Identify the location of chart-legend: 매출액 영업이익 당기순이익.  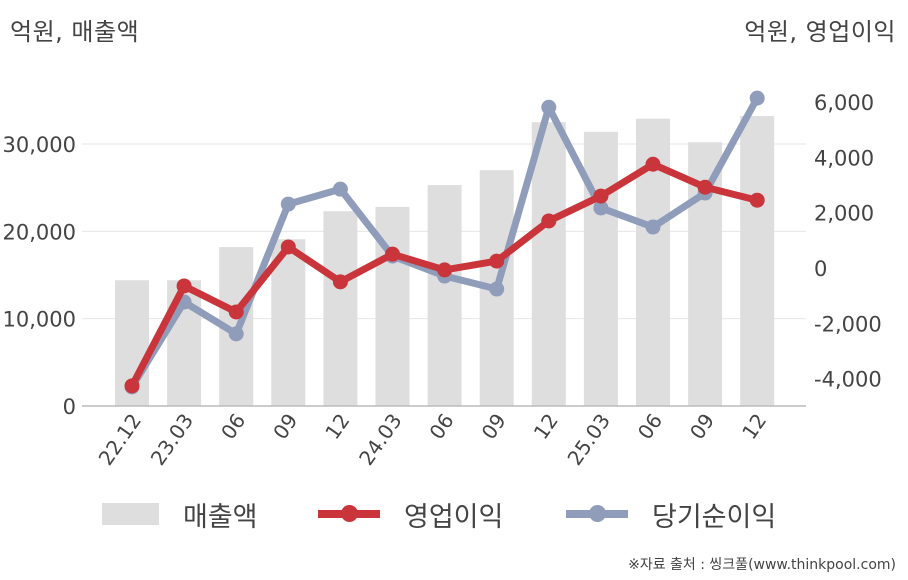
(454, 514).